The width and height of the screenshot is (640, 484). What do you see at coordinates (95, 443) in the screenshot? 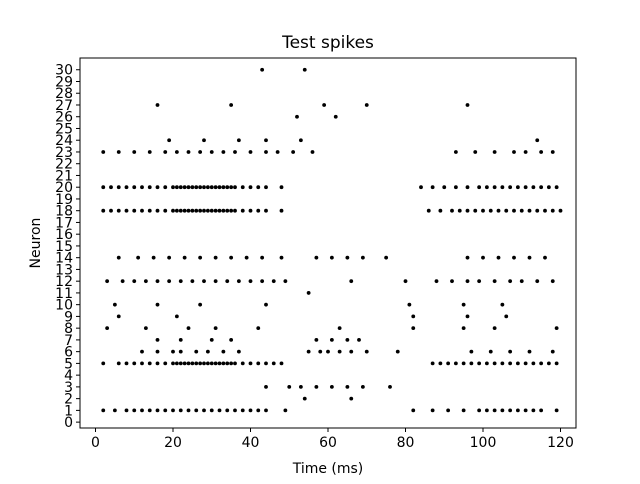
I see `x-tick-label: 0` at bounding box center [95, 443].